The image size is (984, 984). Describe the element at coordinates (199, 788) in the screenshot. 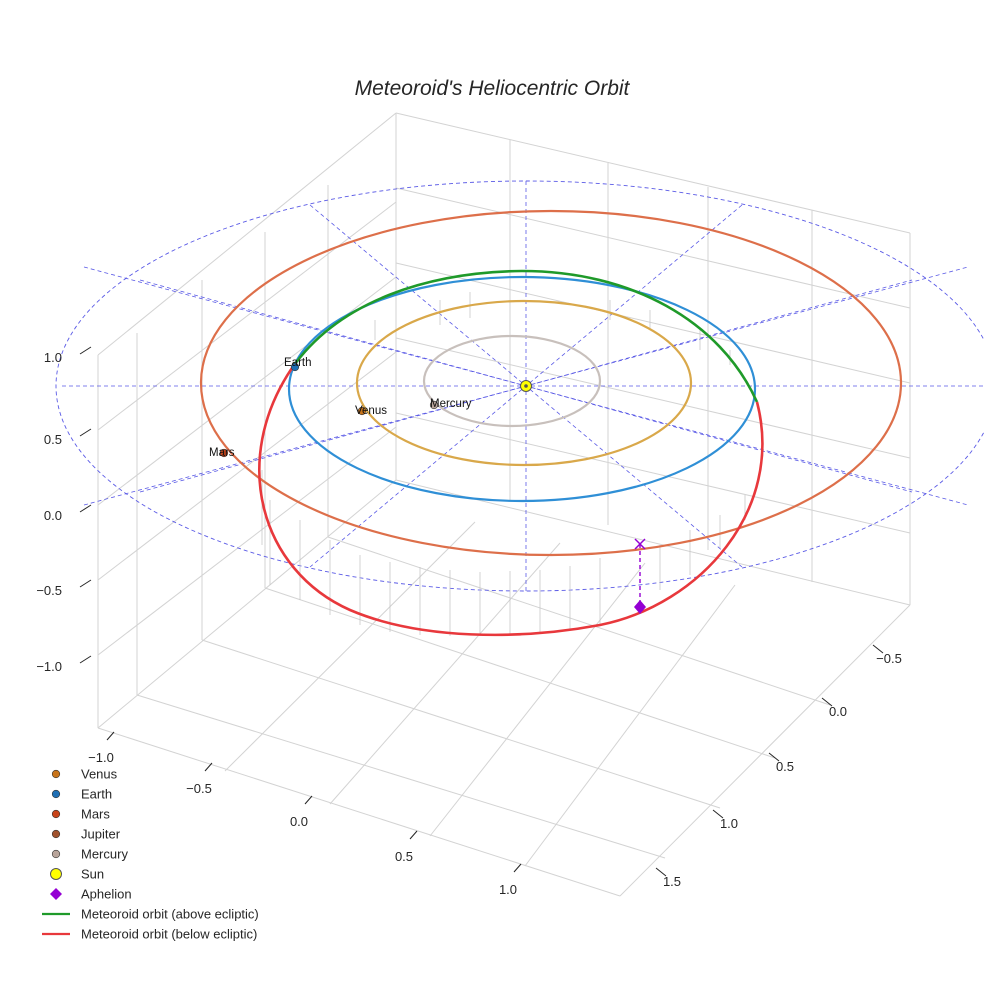

I see `x-tick-label: −0.5` at that location.